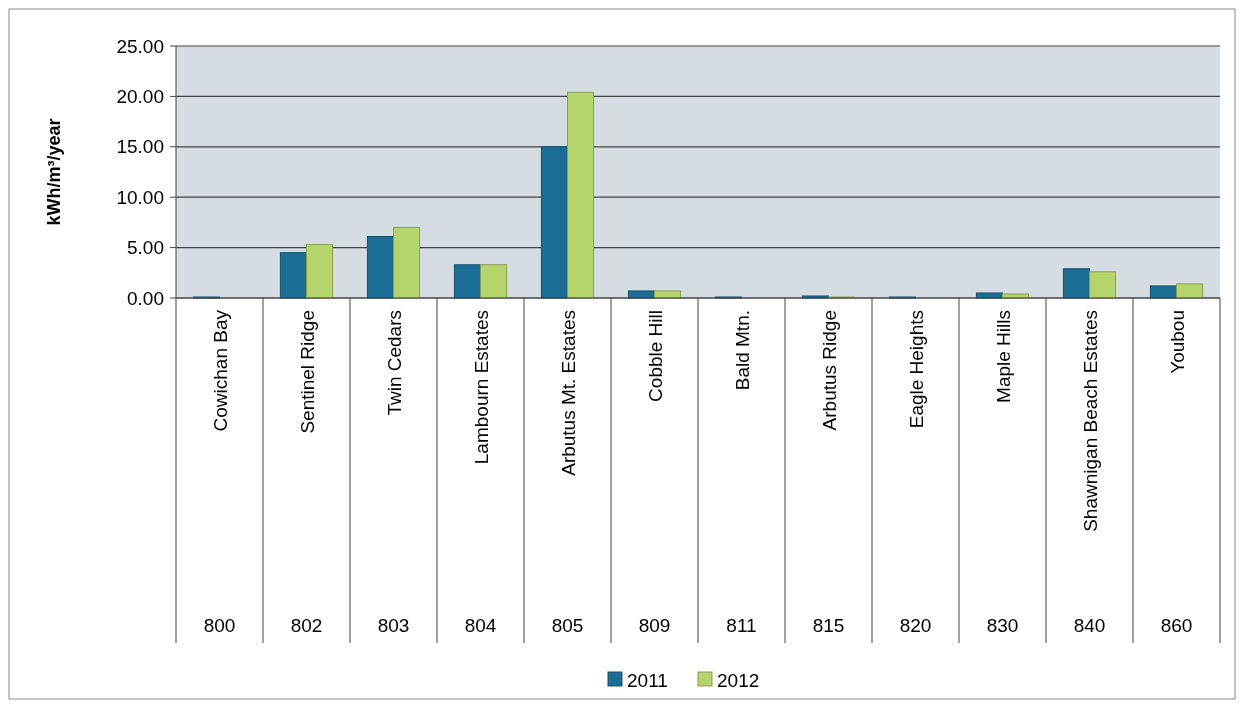 Image resolution: width=1244 pixels, height=708 pixels. I want to click on y-tick-label: 15.00, so click(140, 147).